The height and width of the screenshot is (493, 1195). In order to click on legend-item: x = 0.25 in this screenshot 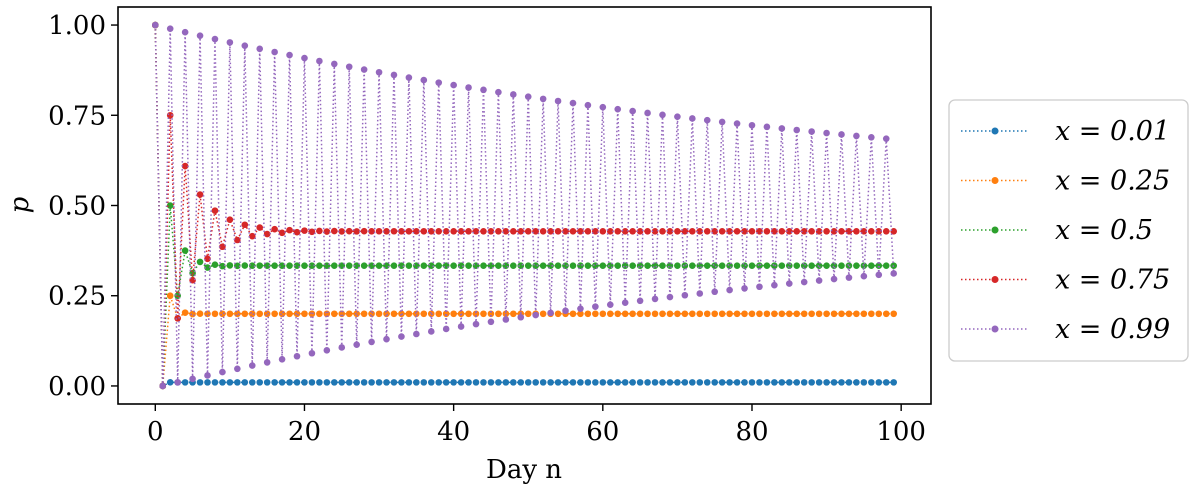, I will do `click(1065, 181)`.